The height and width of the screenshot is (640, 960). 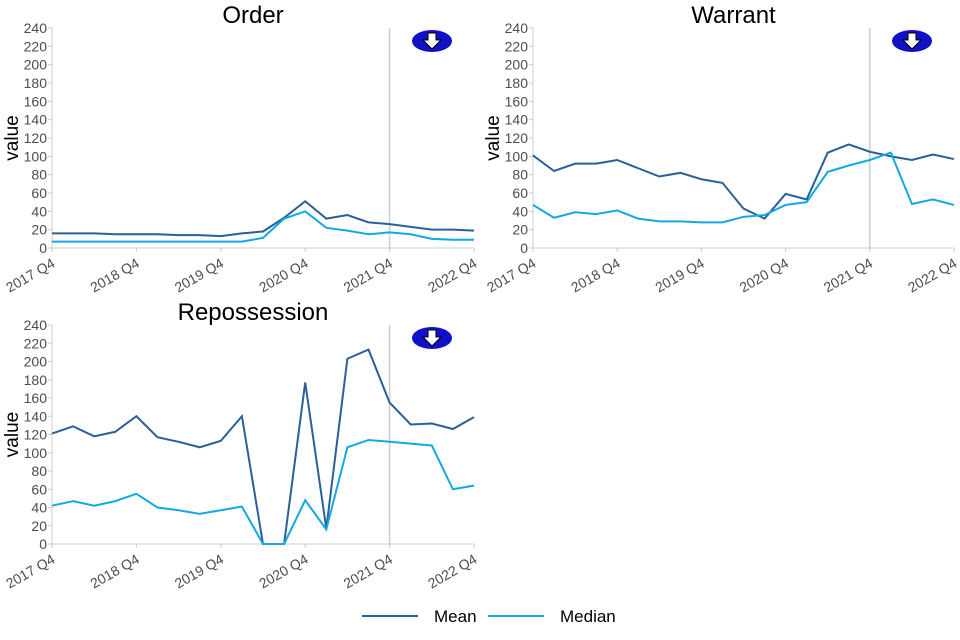 I want to click on panel-title: Warrant, so click(x=733, y=15).